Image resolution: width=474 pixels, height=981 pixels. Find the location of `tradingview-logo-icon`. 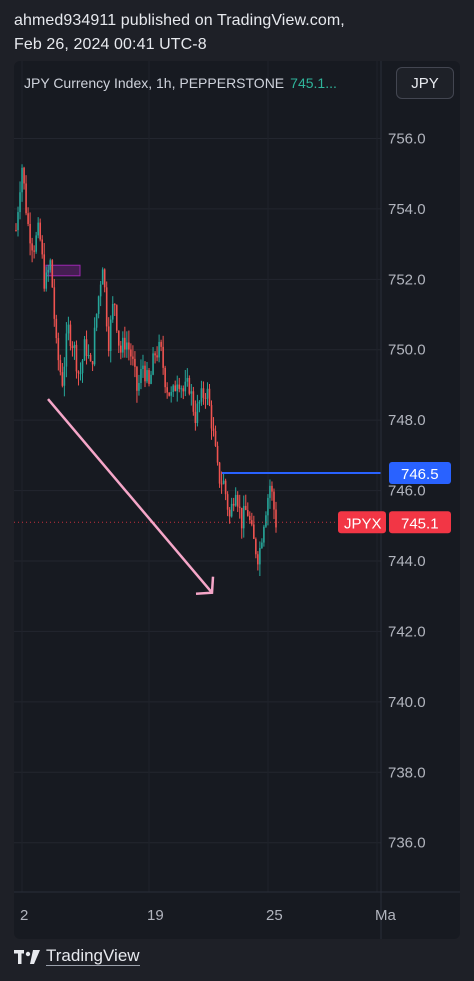

tradingview-logo-icon is located at coordinates (27, 956).